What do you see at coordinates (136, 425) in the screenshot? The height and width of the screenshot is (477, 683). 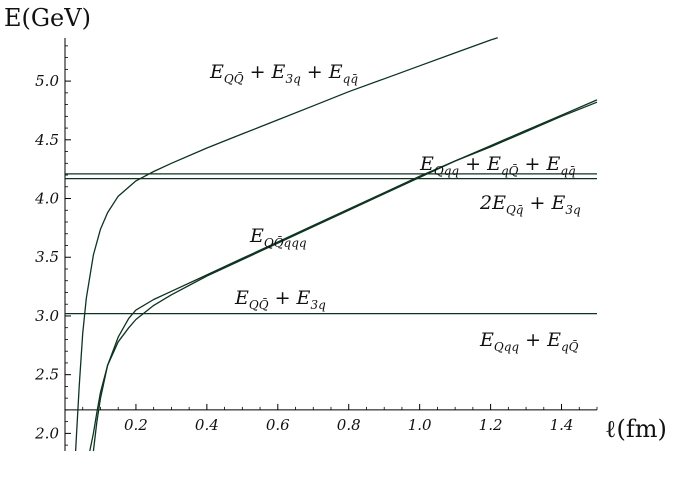 I see `x-tick-label: 0.2` at bounding box center [136, 425].